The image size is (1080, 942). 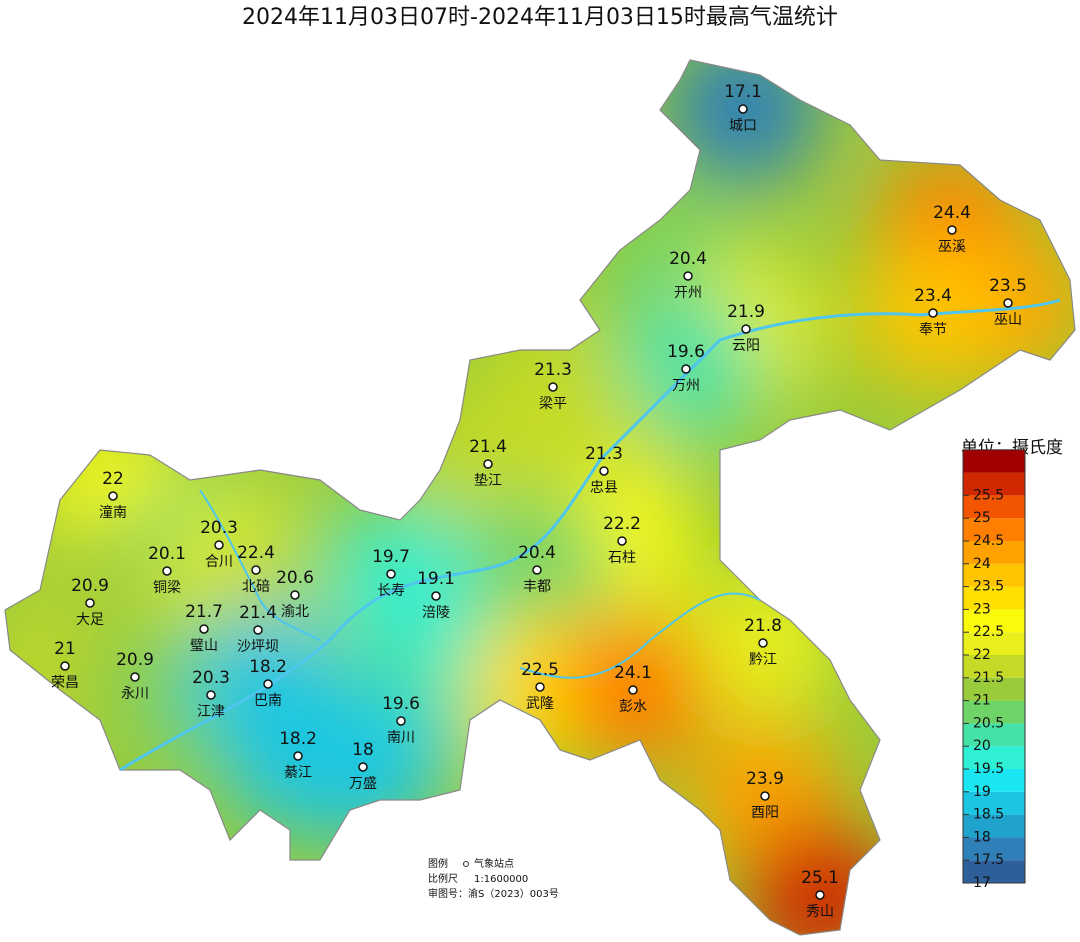 I want to click on station-name: 黔江, so click(x=763, y=660).